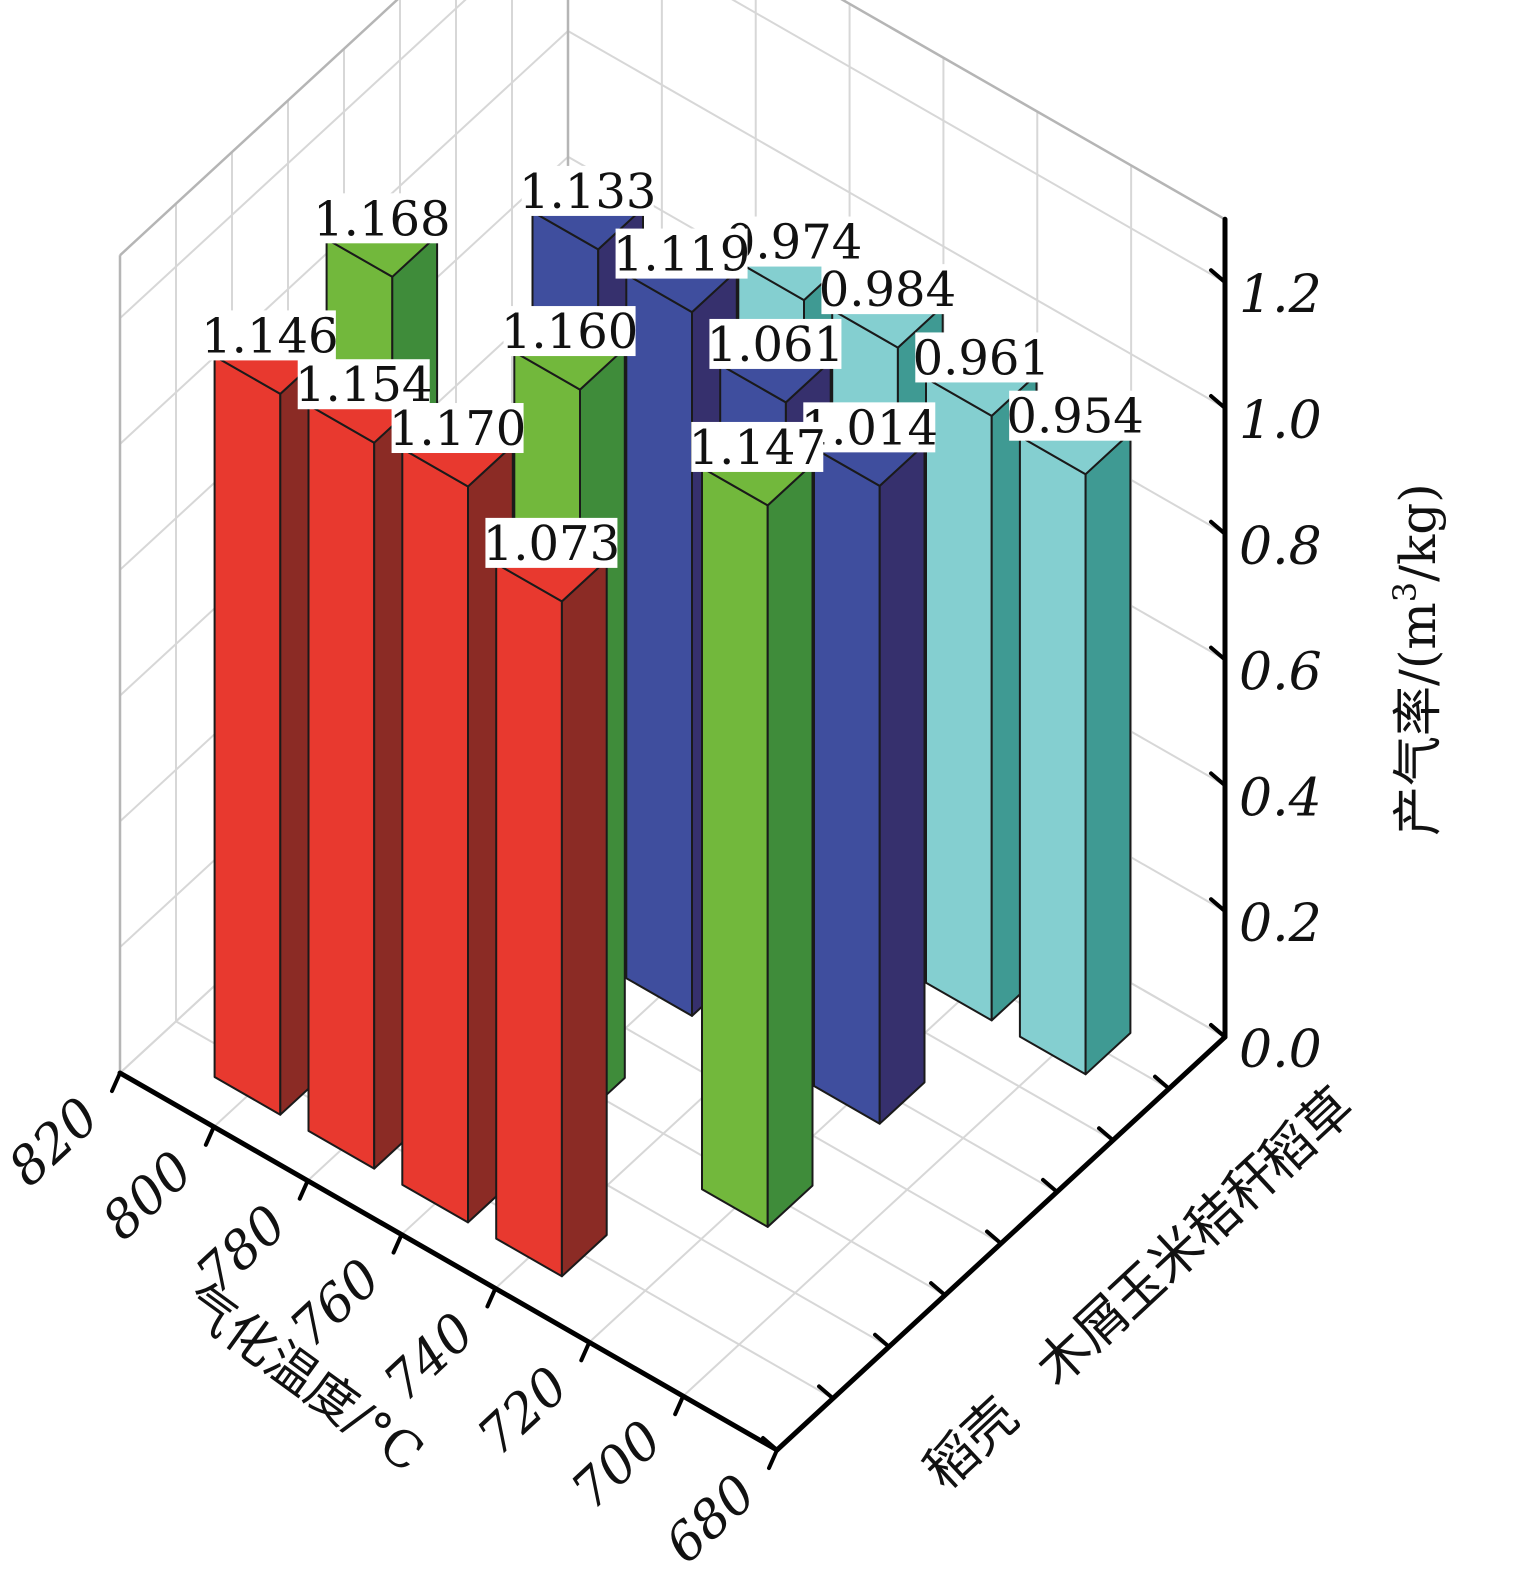  I want to click on z-tick-label: 1.2, so click(1280, 295).